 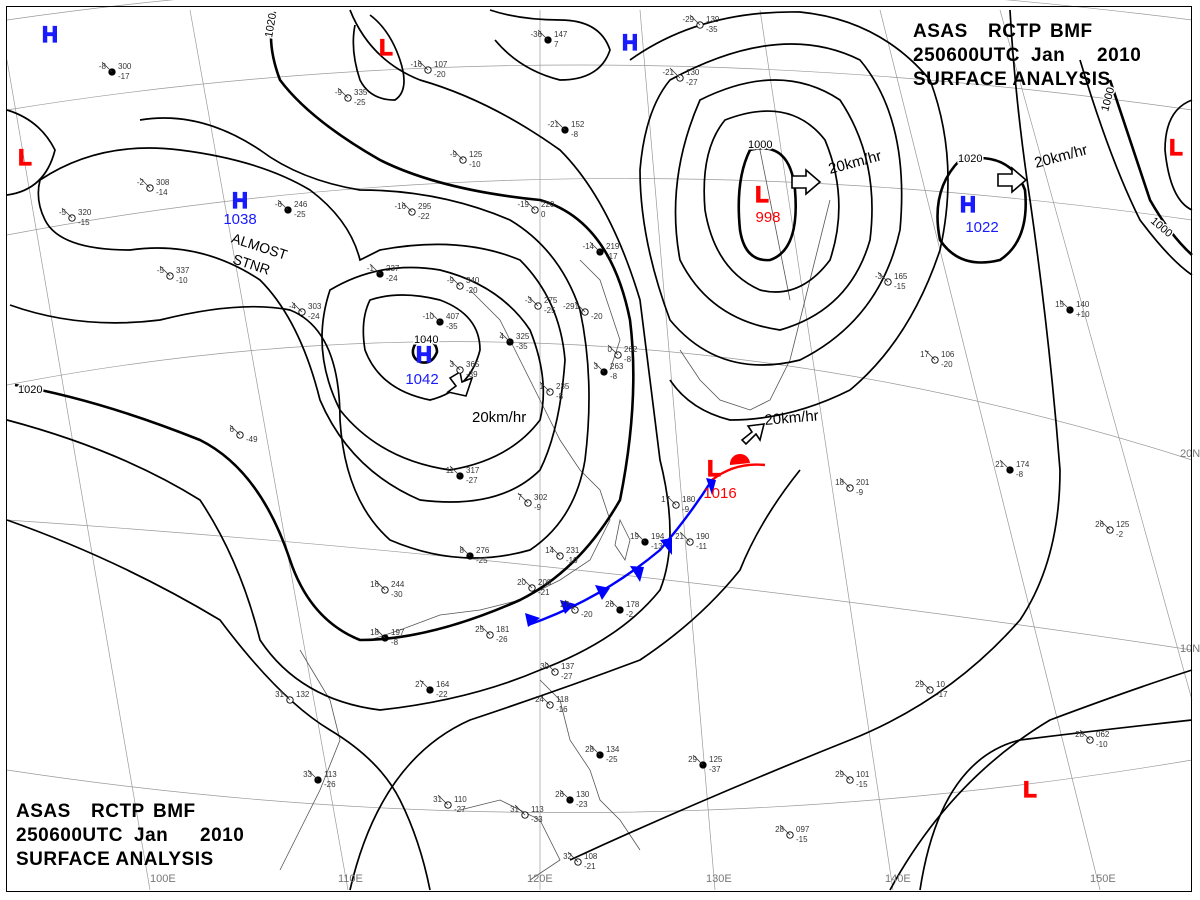 I want to click on header-time: 250600UTC, so click(x=966, y=55).